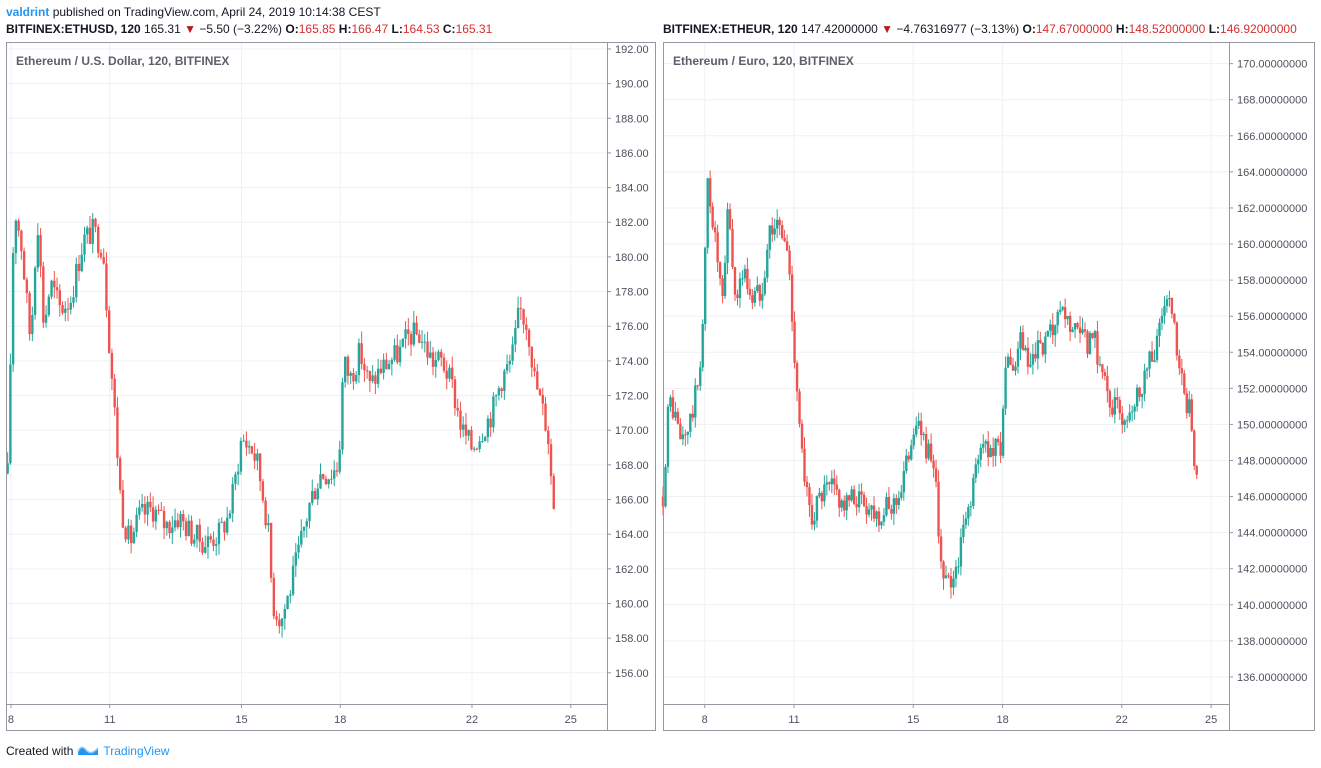  I want to click on legend-symbol: BITFINEX:ETHUSD, 120, so click(73, 29).